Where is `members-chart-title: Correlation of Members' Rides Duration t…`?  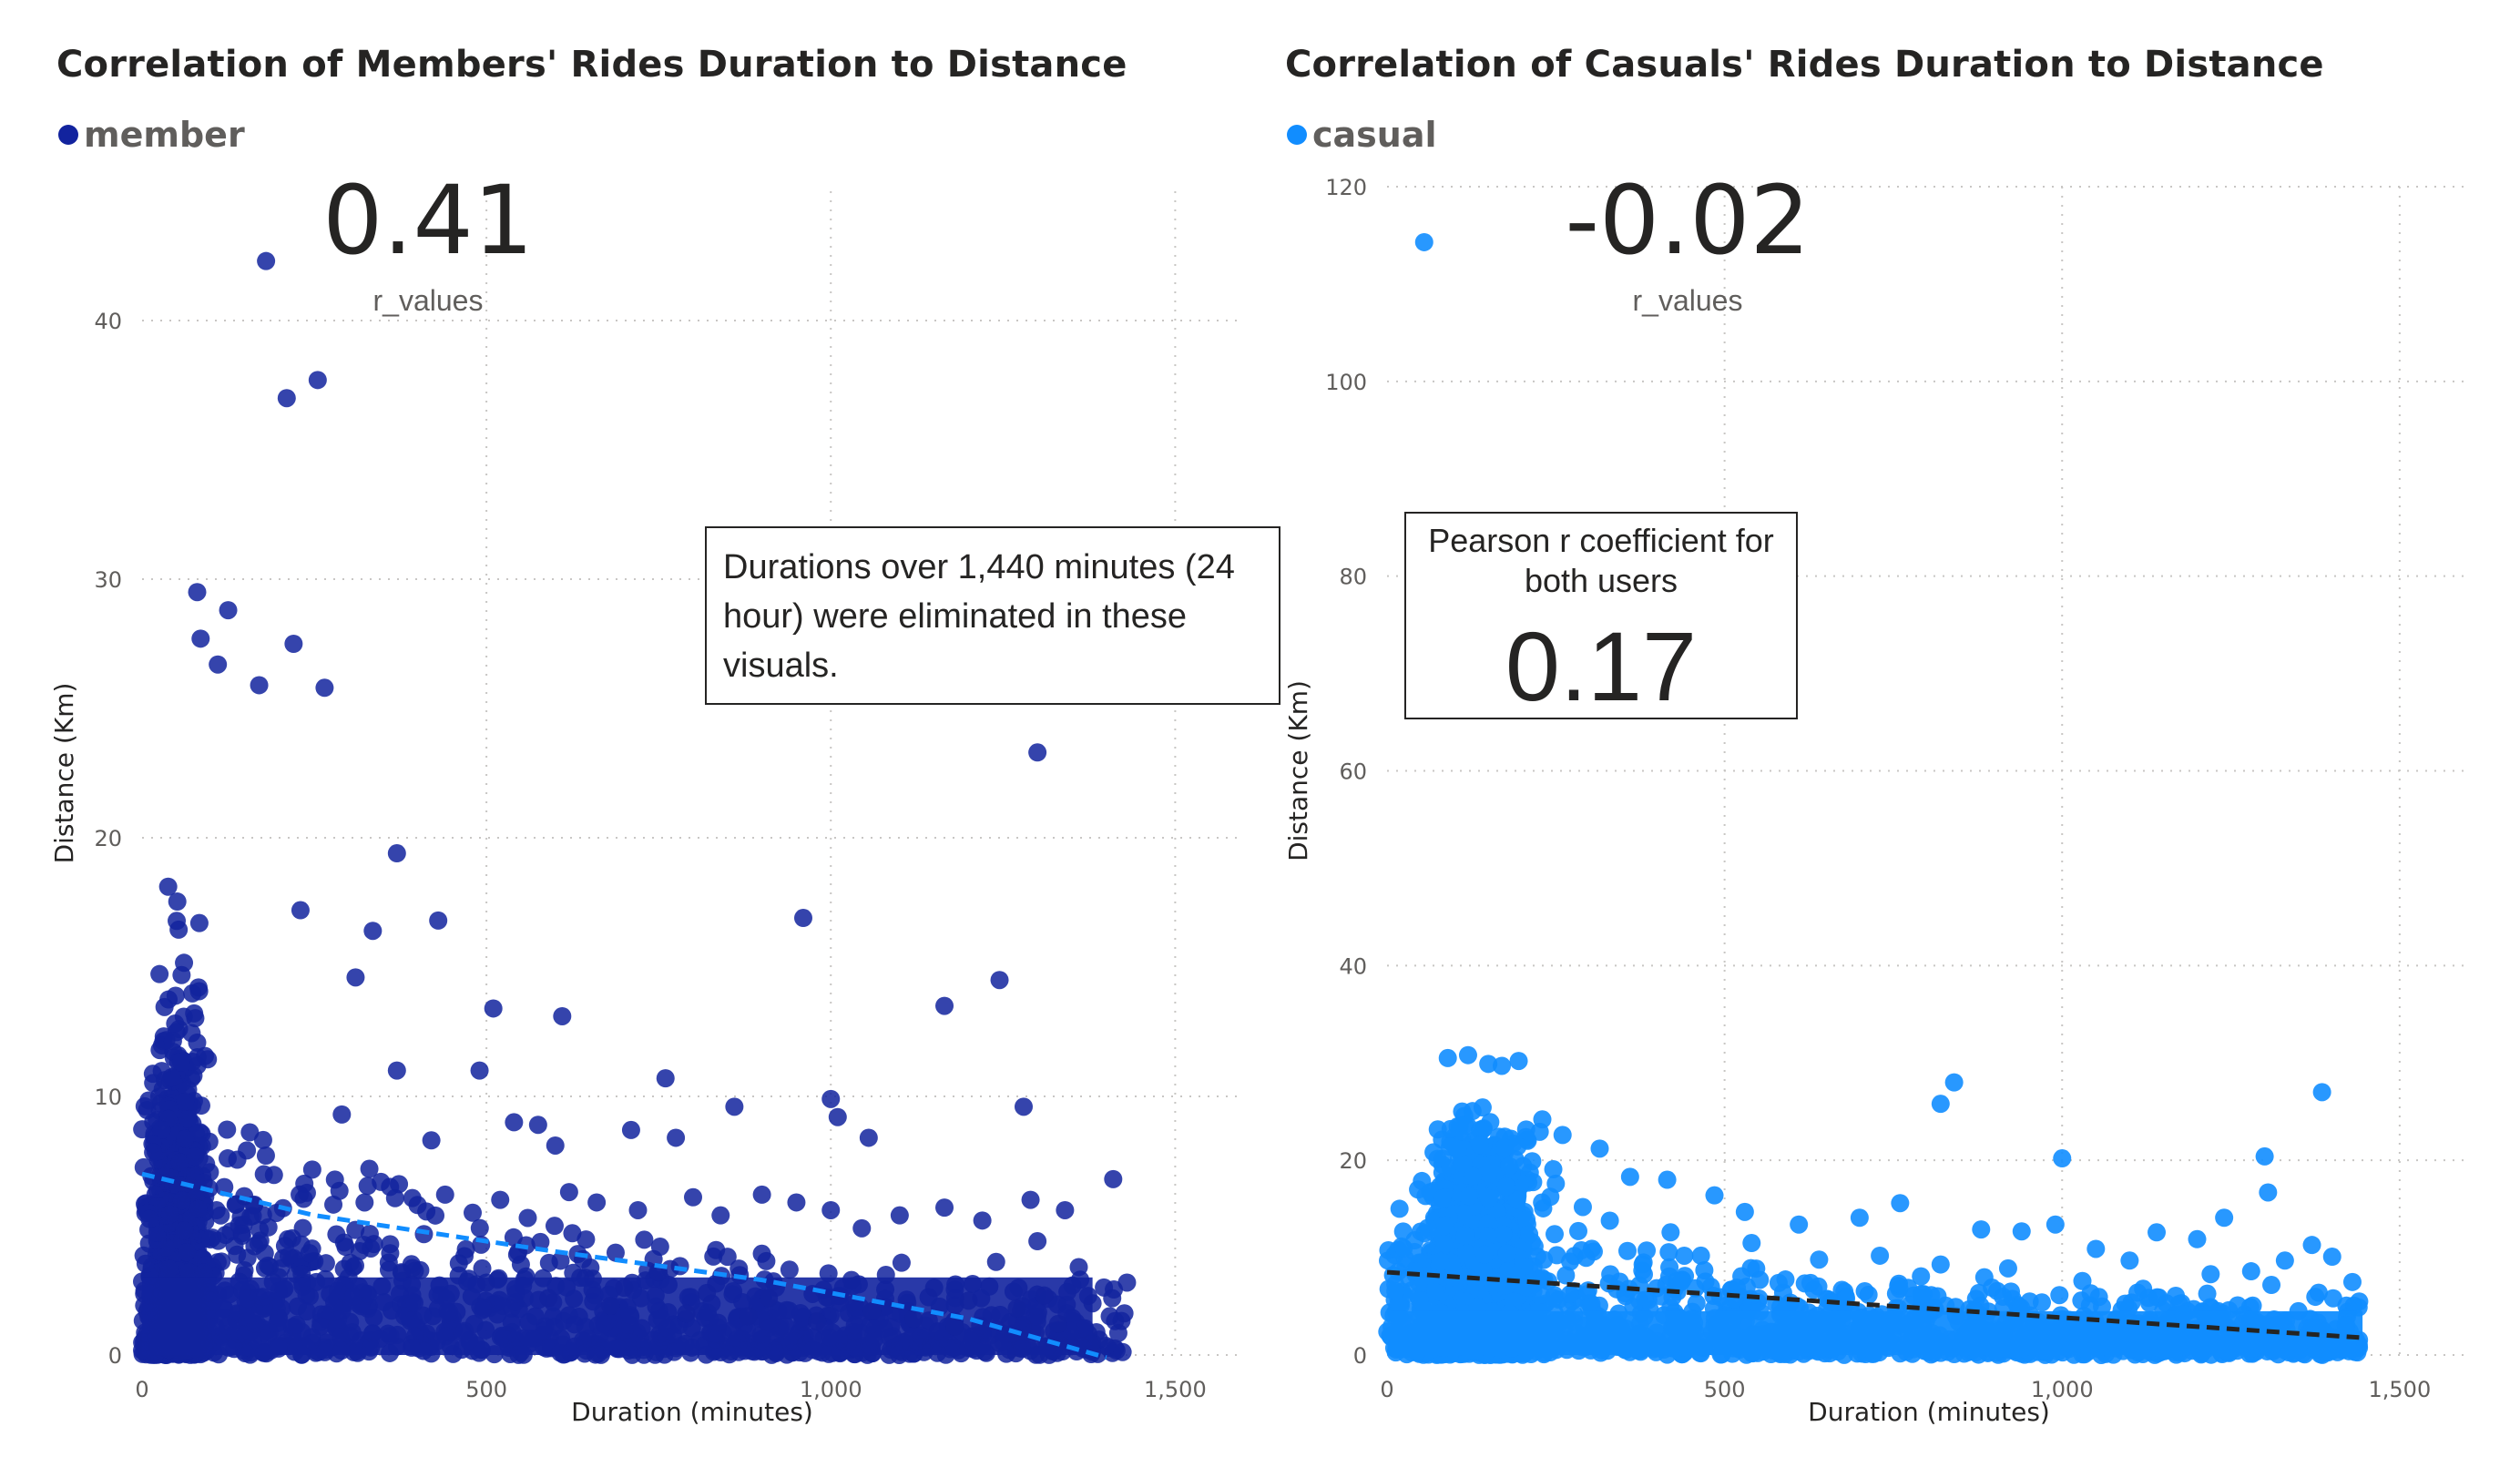
members-chart-title: Correlation of Members' Rides Duration t… is located at coordinates (591, 65).